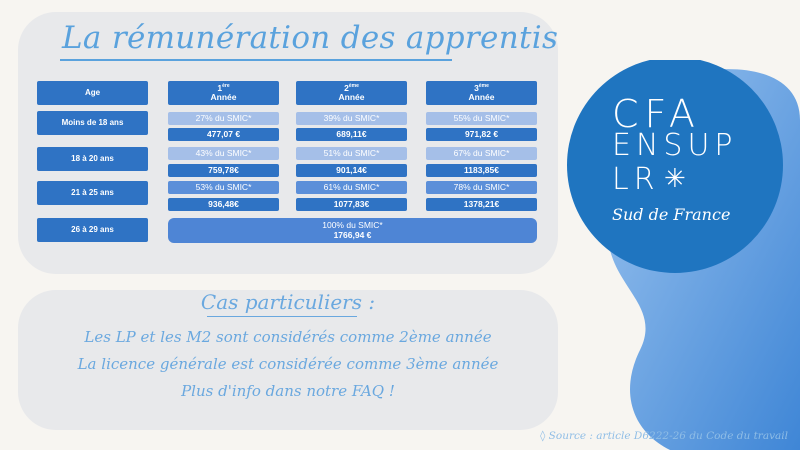 The height and width of the screenshot is (450, 800). Describe the element at coordinates (223, 153) in the screenshot. I see `pct-r2-y1: 43% du SMIC*` at that location.